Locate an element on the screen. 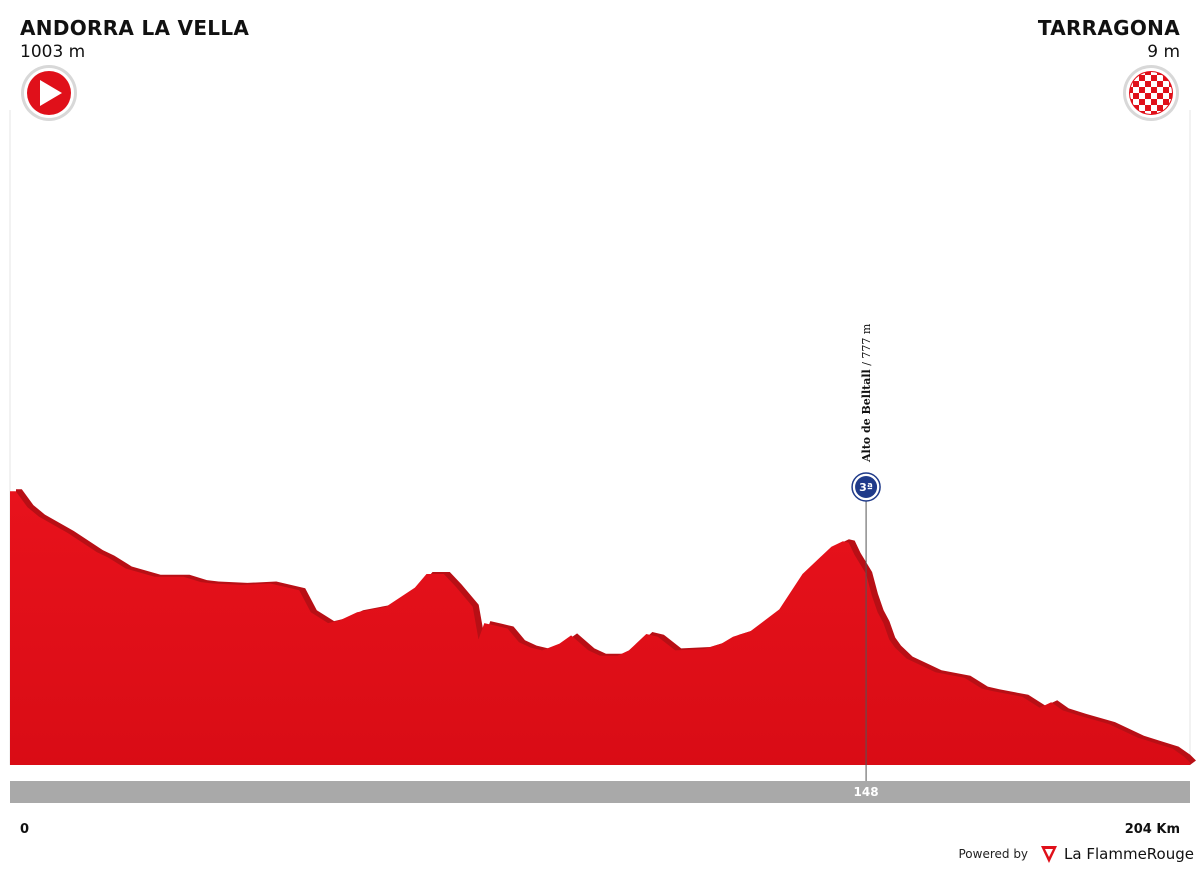 The image size is (1200, 870). climb-altitude-text: / 777 m is located at coordinates (866, 346).